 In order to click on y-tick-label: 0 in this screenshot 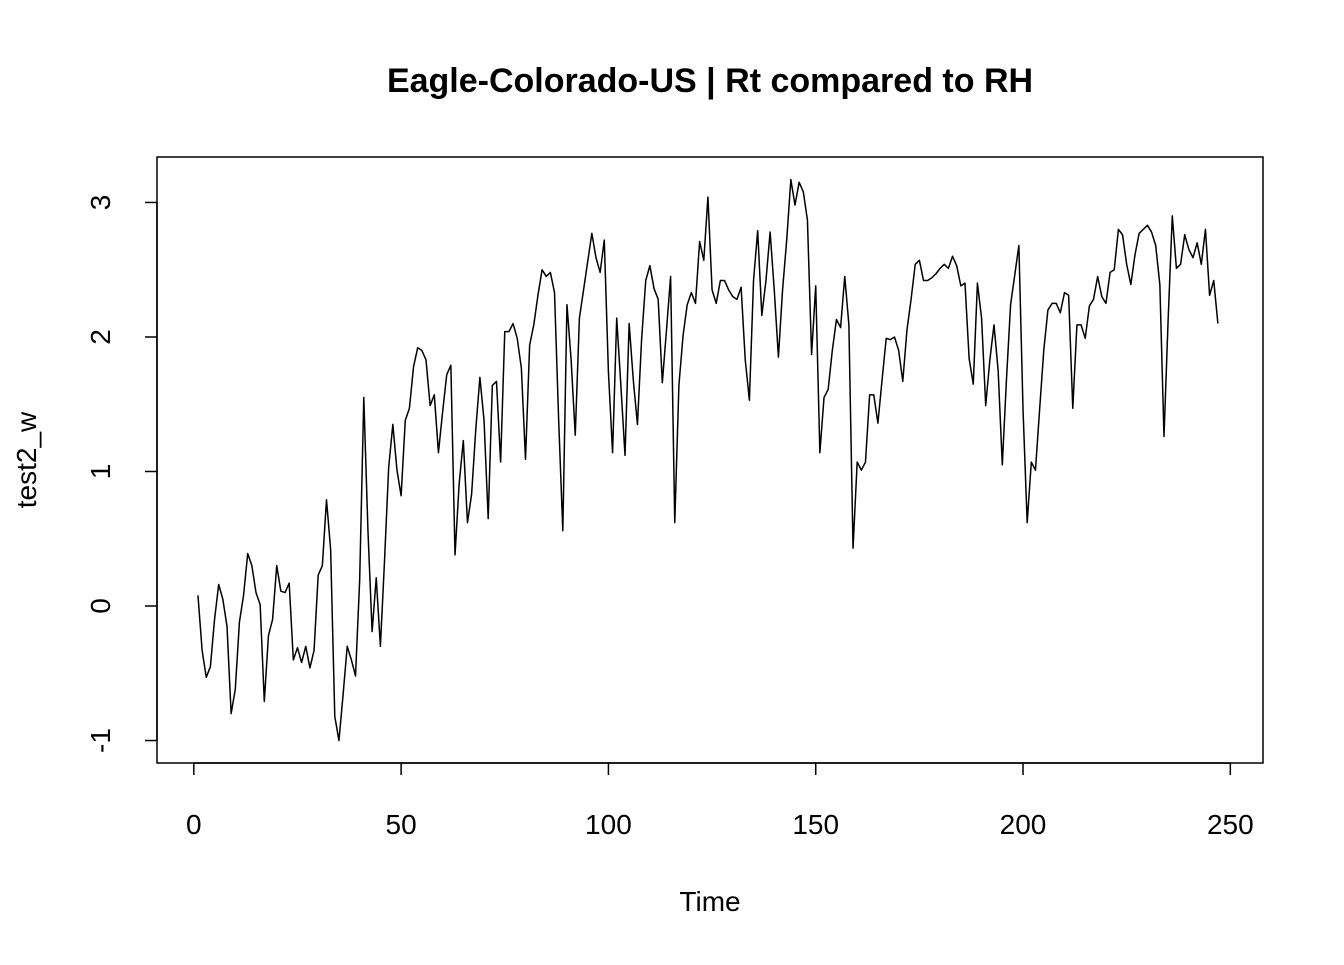, I will do `click(100, 606)`.